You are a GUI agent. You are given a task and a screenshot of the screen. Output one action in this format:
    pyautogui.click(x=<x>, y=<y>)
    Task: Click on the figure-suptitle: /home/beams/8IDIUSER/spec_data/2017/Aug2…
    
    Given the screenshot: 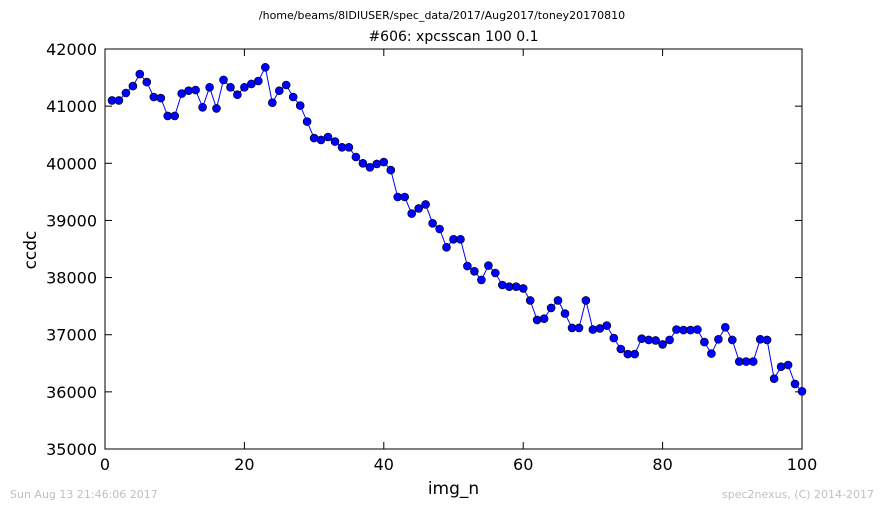 What is the action you would take?
    pyautogui.click(x=442, y=15)
    